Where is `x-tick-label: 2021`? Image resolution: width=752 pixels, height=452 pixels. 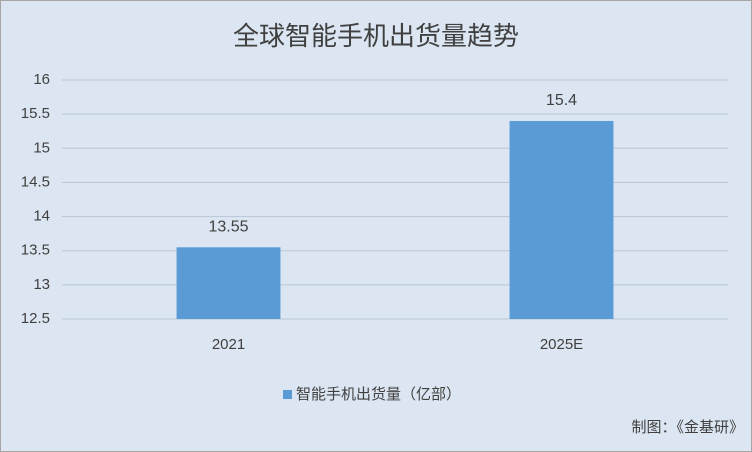 x-tick-label: 2021 is located at coordinates (228, 344).